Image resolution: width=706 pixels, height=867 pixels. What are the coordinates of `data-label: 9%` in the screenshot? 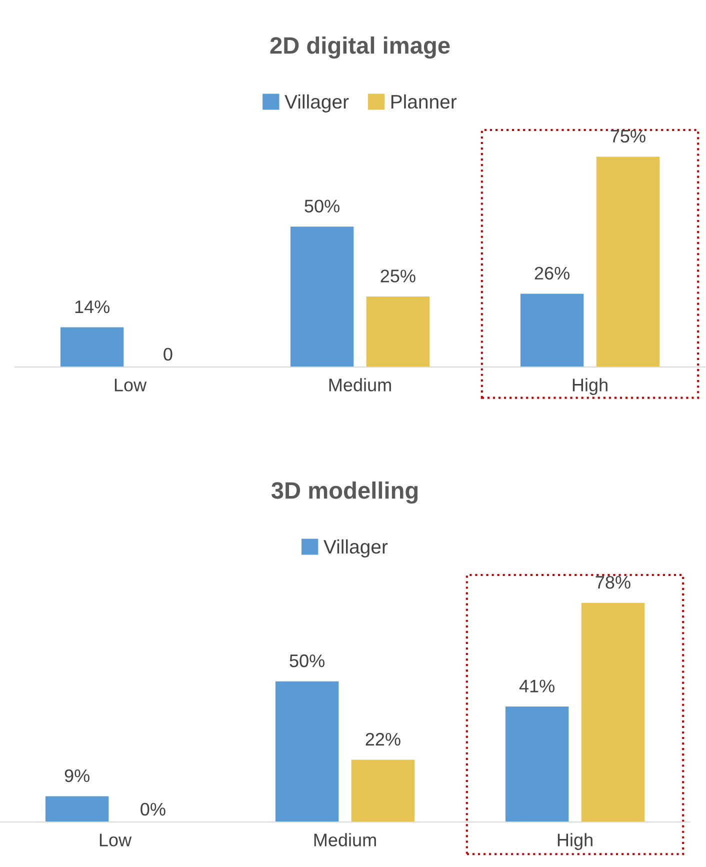 It's located at (77, 775).